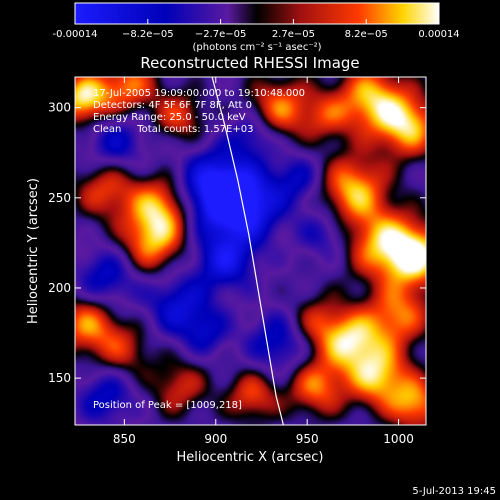  Describe the element at coordinates (124, 439) in the screenshot. I see `x-tick-label: 850` at that location.